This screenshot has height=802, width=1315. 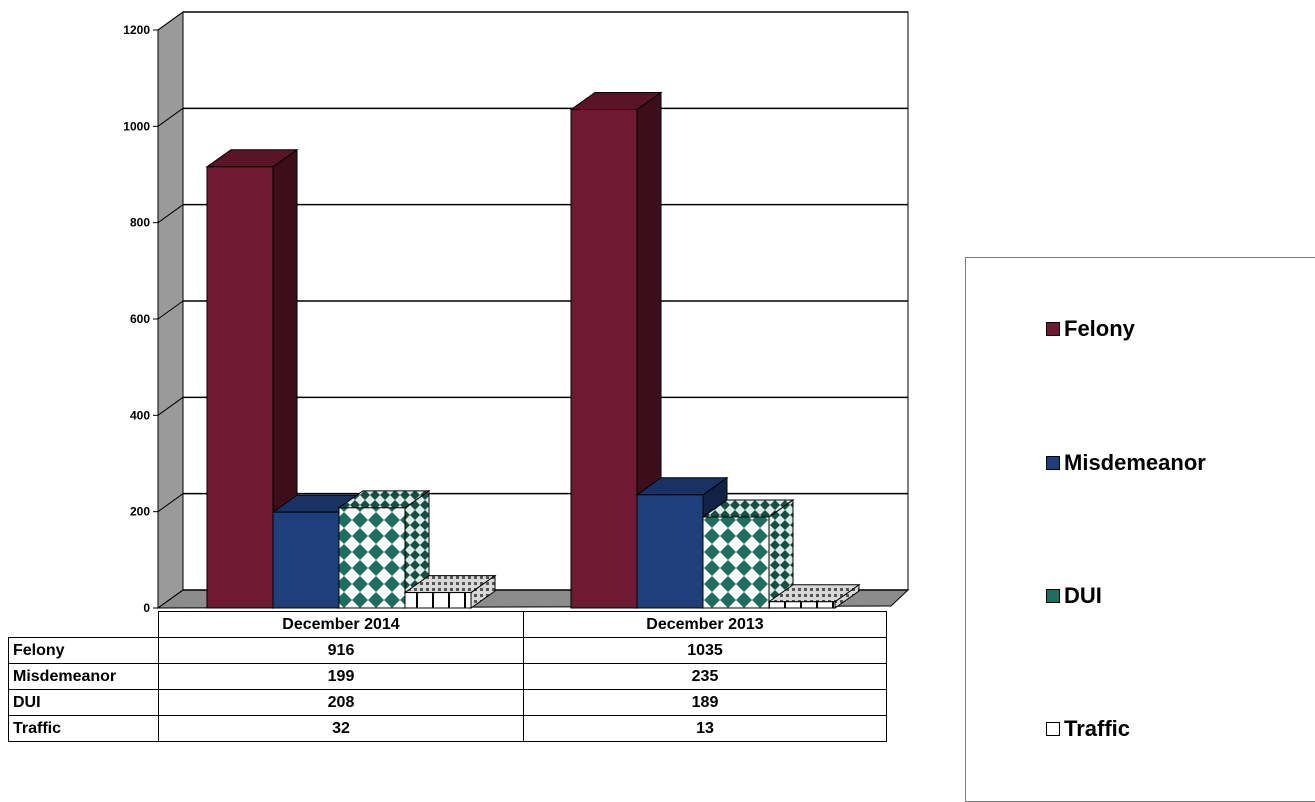 What do you see at coordinates (136, 30) in the screenshot?
I see `y-tick-label: 1200` at bounding box center [136, 30].